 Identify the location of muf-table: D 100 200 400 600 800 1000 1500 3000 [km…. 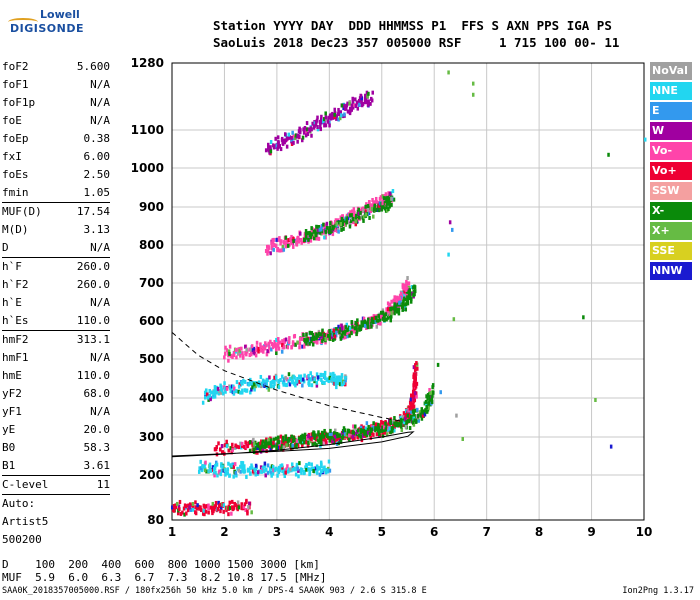
(164, 571).